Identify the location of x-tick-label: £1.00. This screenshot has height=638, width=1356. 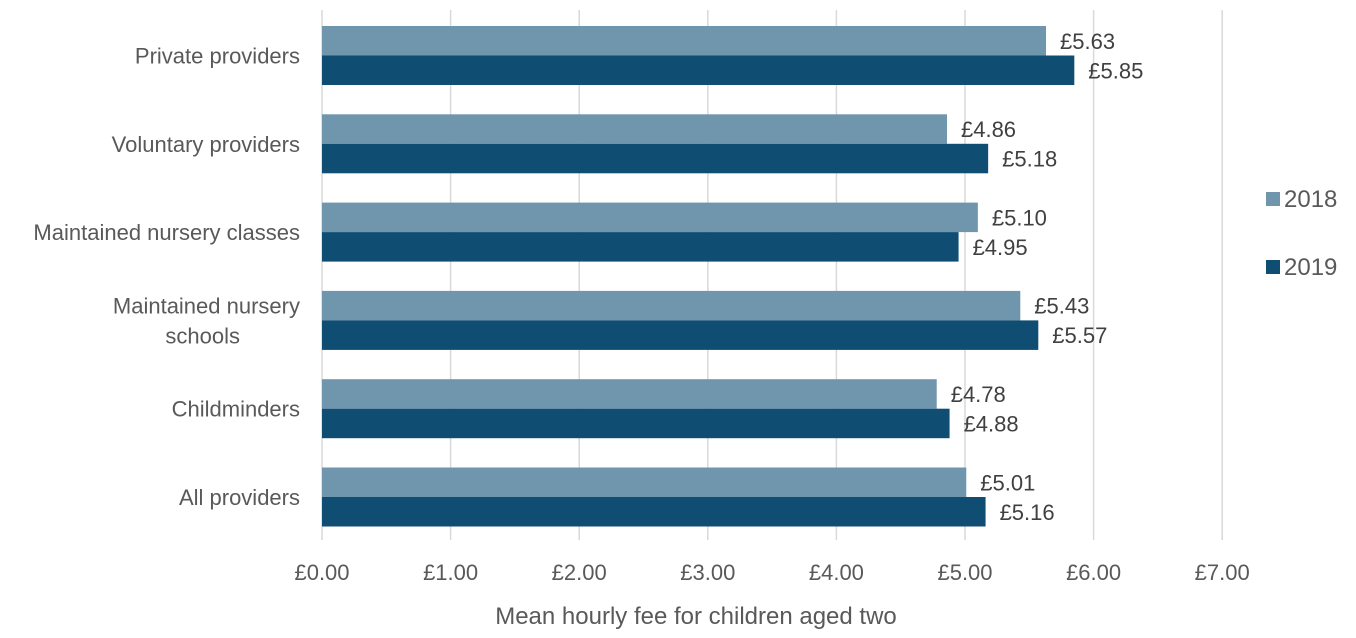
(450, 572).